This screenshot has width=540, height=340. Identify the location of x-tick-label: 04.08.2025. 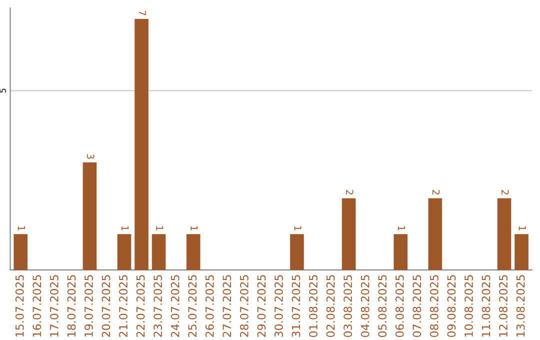
(365, 306).